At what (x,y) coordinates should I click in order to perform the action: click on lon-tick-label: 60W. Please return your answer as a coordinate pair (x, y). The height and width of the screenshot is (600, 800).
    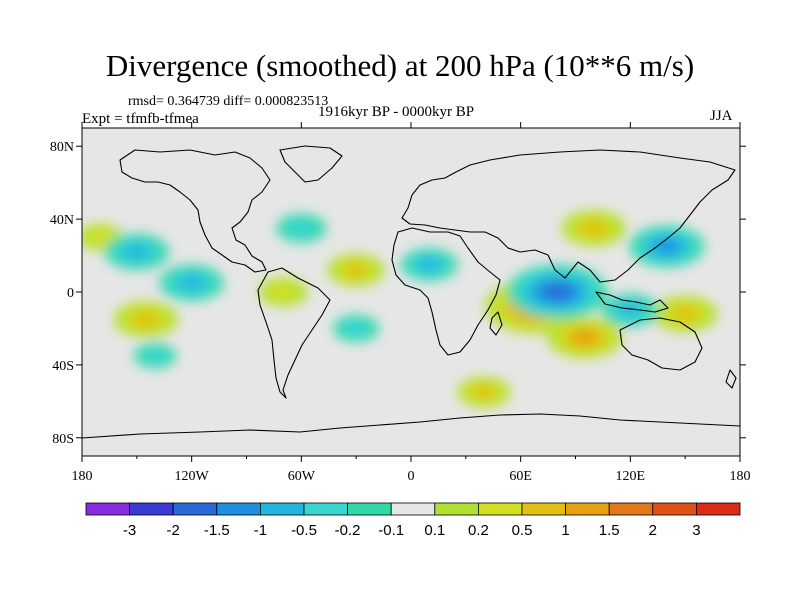
    Looking at the image, I should click on (302, 476).